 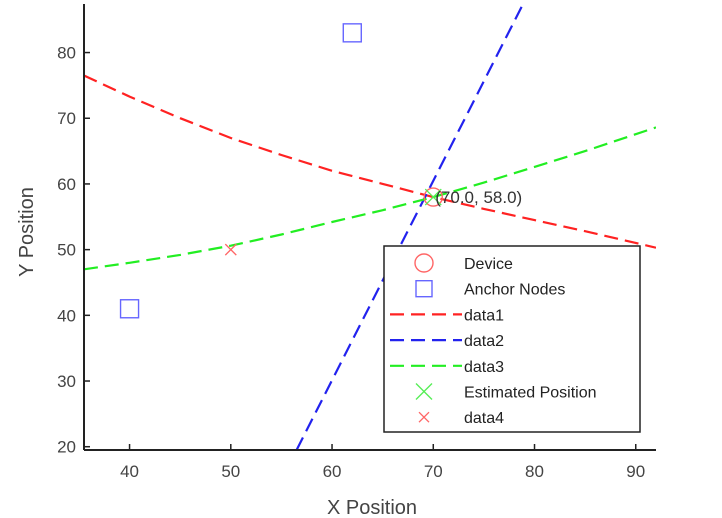 What do you see at coordinates (484, 341) in the screenshot?
I see `legend-label: data2` at bounding box center [484, 341].